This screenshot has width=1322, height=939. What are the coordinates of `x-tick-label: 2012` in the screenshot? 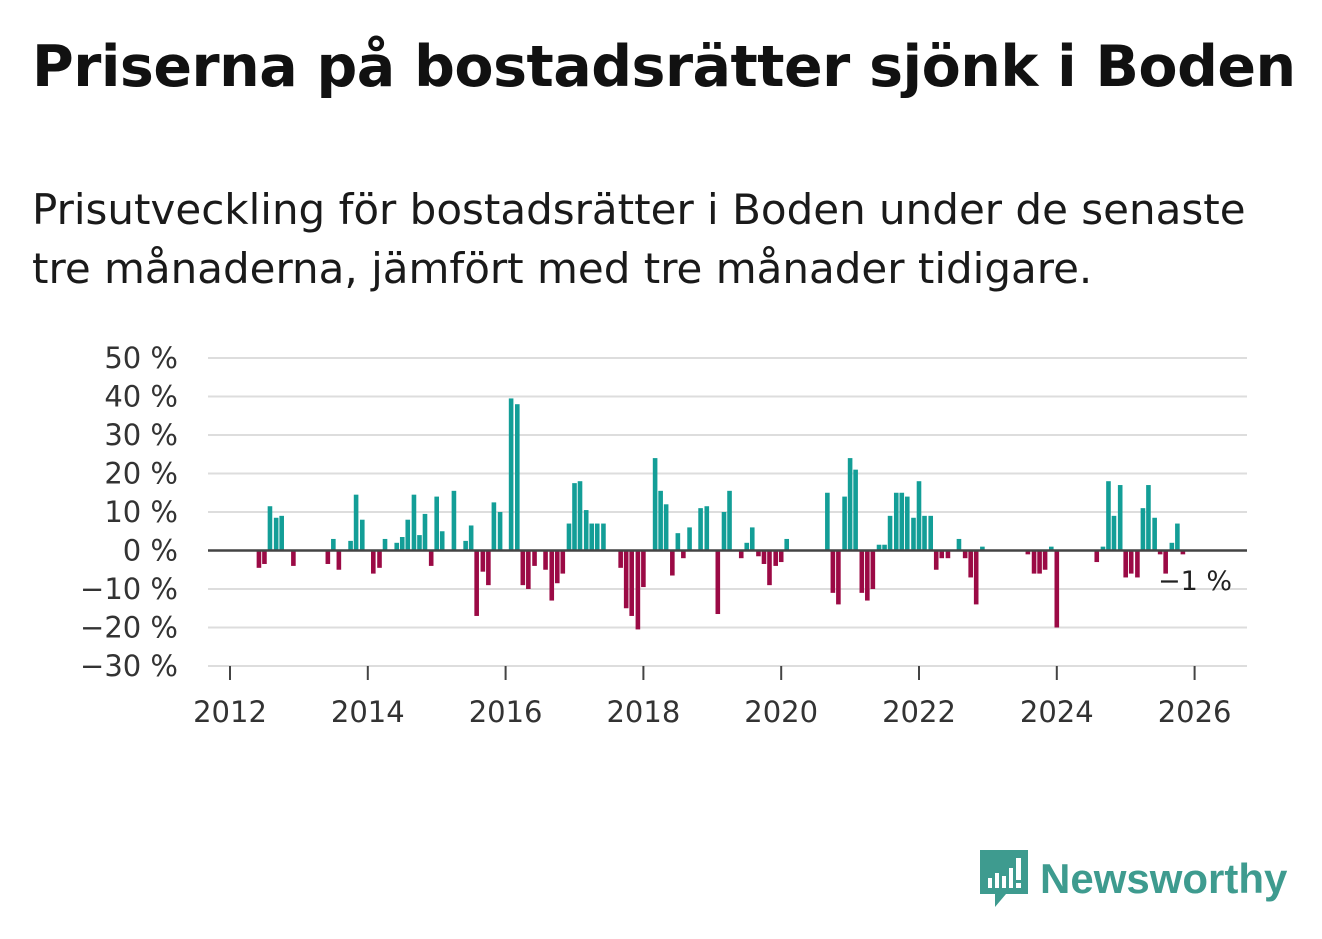 It's located at (230, 712).